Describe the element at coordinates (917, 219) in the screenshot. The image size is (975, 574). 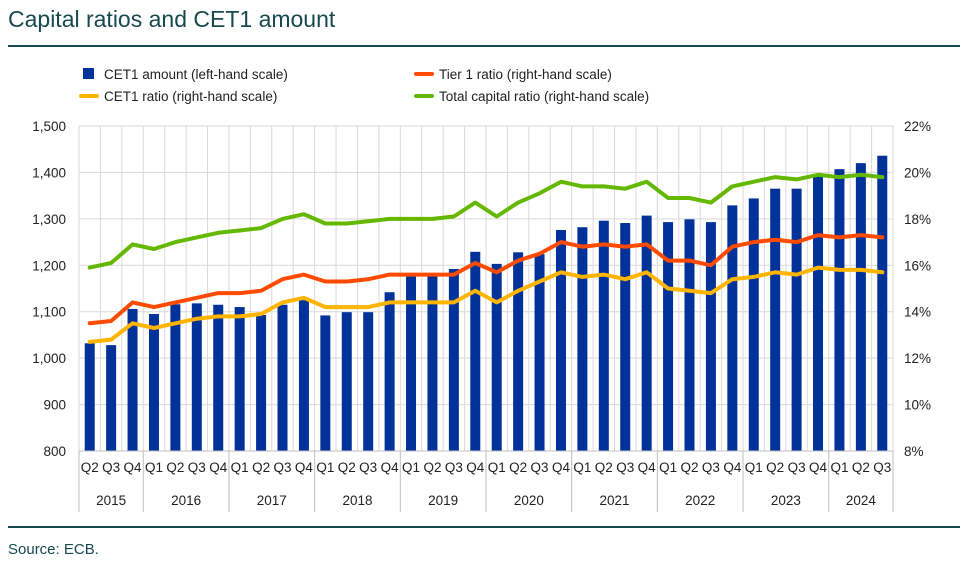
I see `right-tick-label: 18%` at that location.